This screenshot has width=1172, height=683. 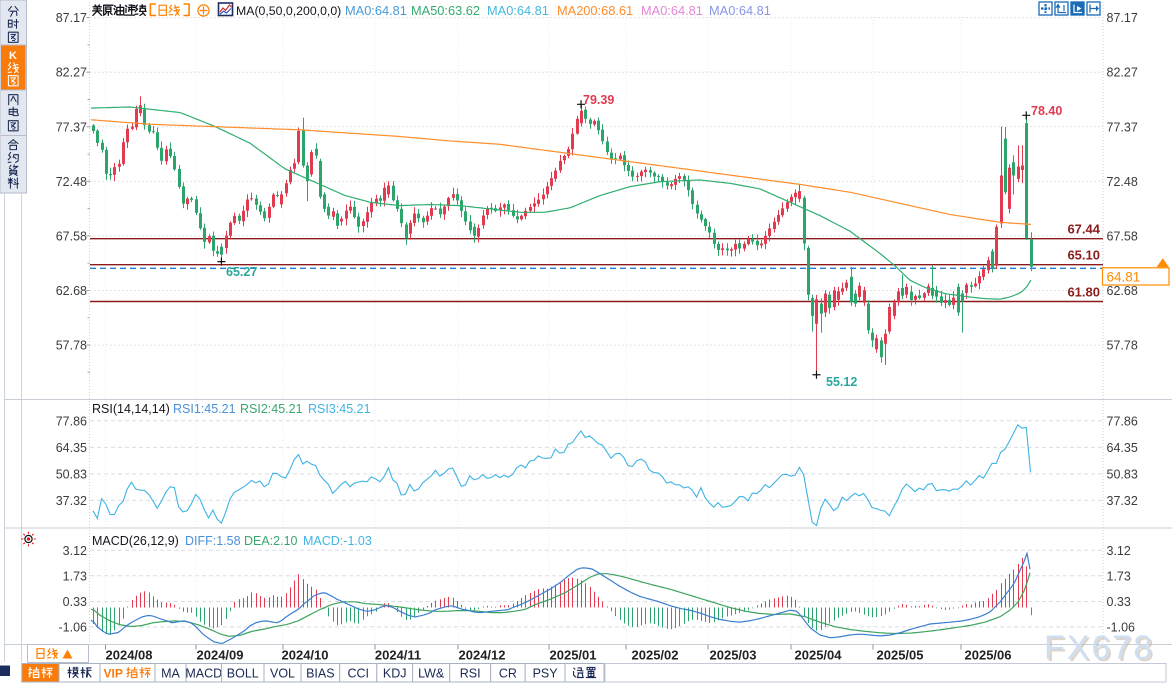 I want to click on svg-text: 2024/08, so click(x=129, y=655).